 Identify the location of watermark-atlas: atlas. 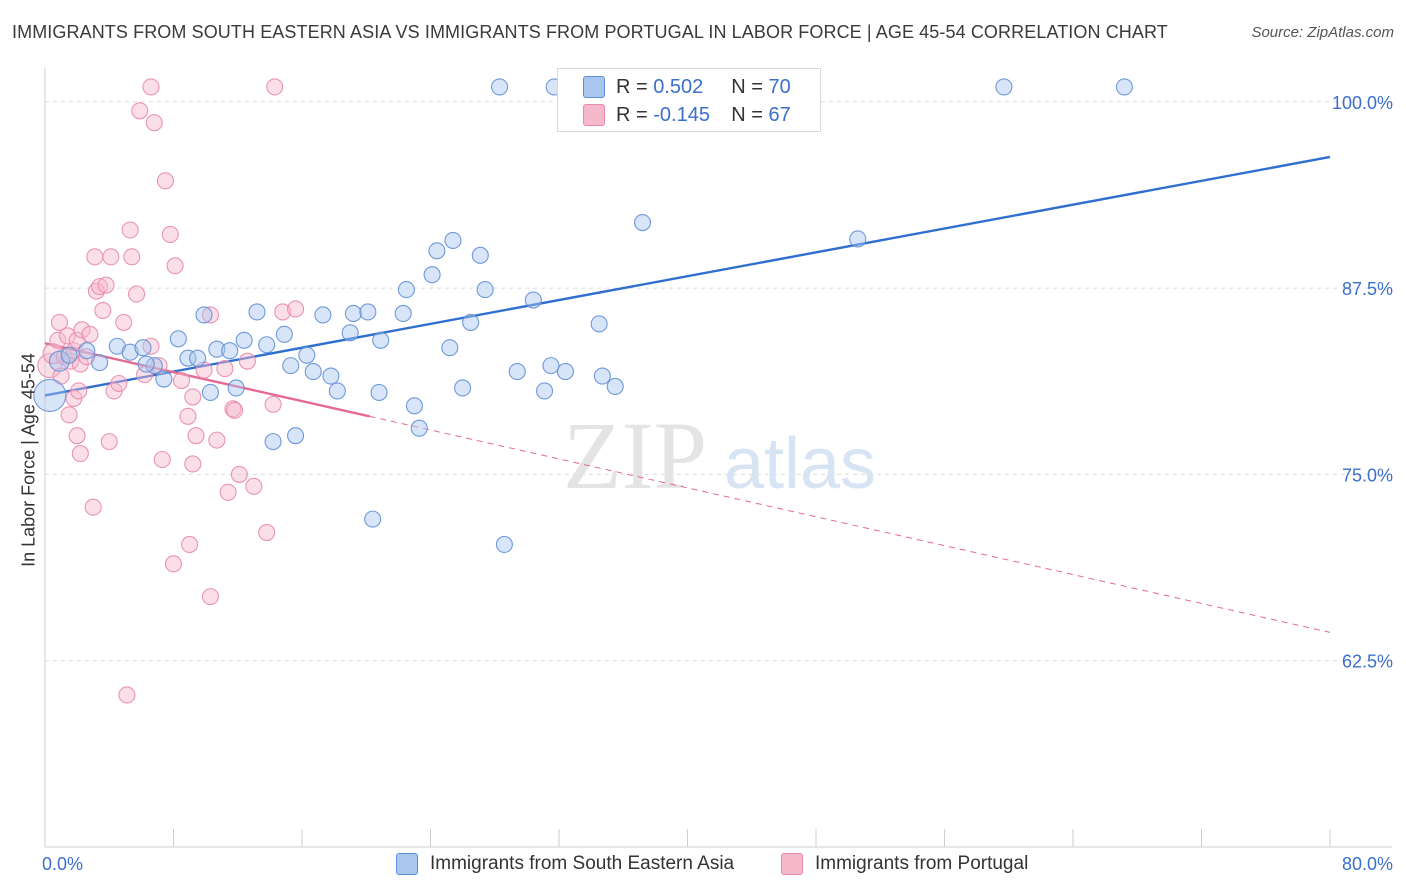
(800, 464).